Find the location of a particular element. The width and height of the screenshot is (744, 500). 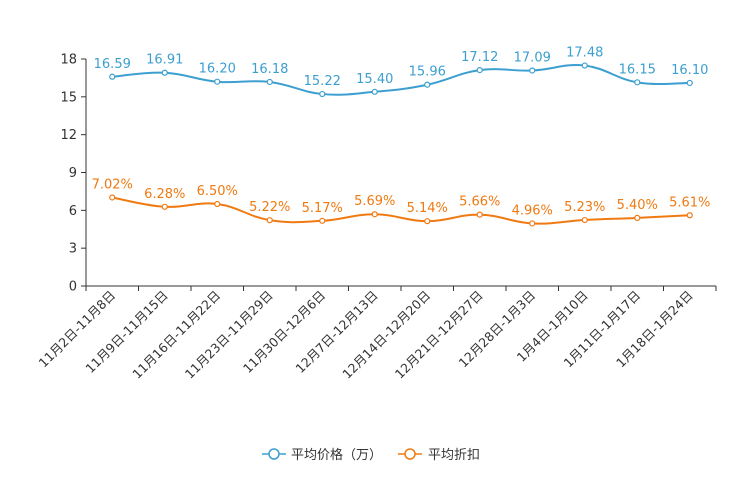

data-label: 17.48 is located at coordinates (584, 53).